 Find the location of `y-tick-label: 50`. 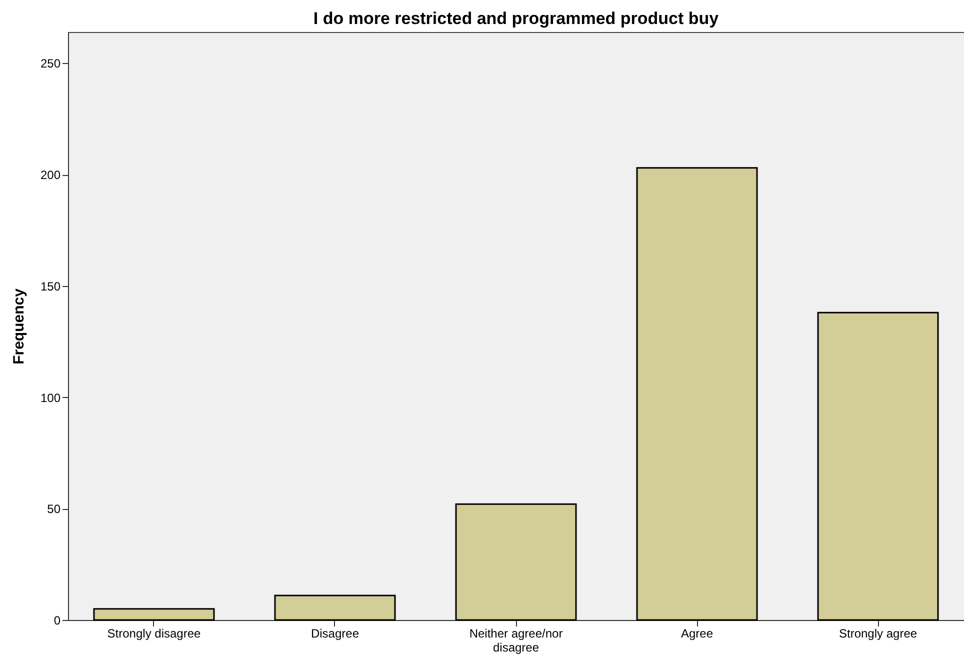

y-tick-label: 50 is located at coordinates (54, 509).